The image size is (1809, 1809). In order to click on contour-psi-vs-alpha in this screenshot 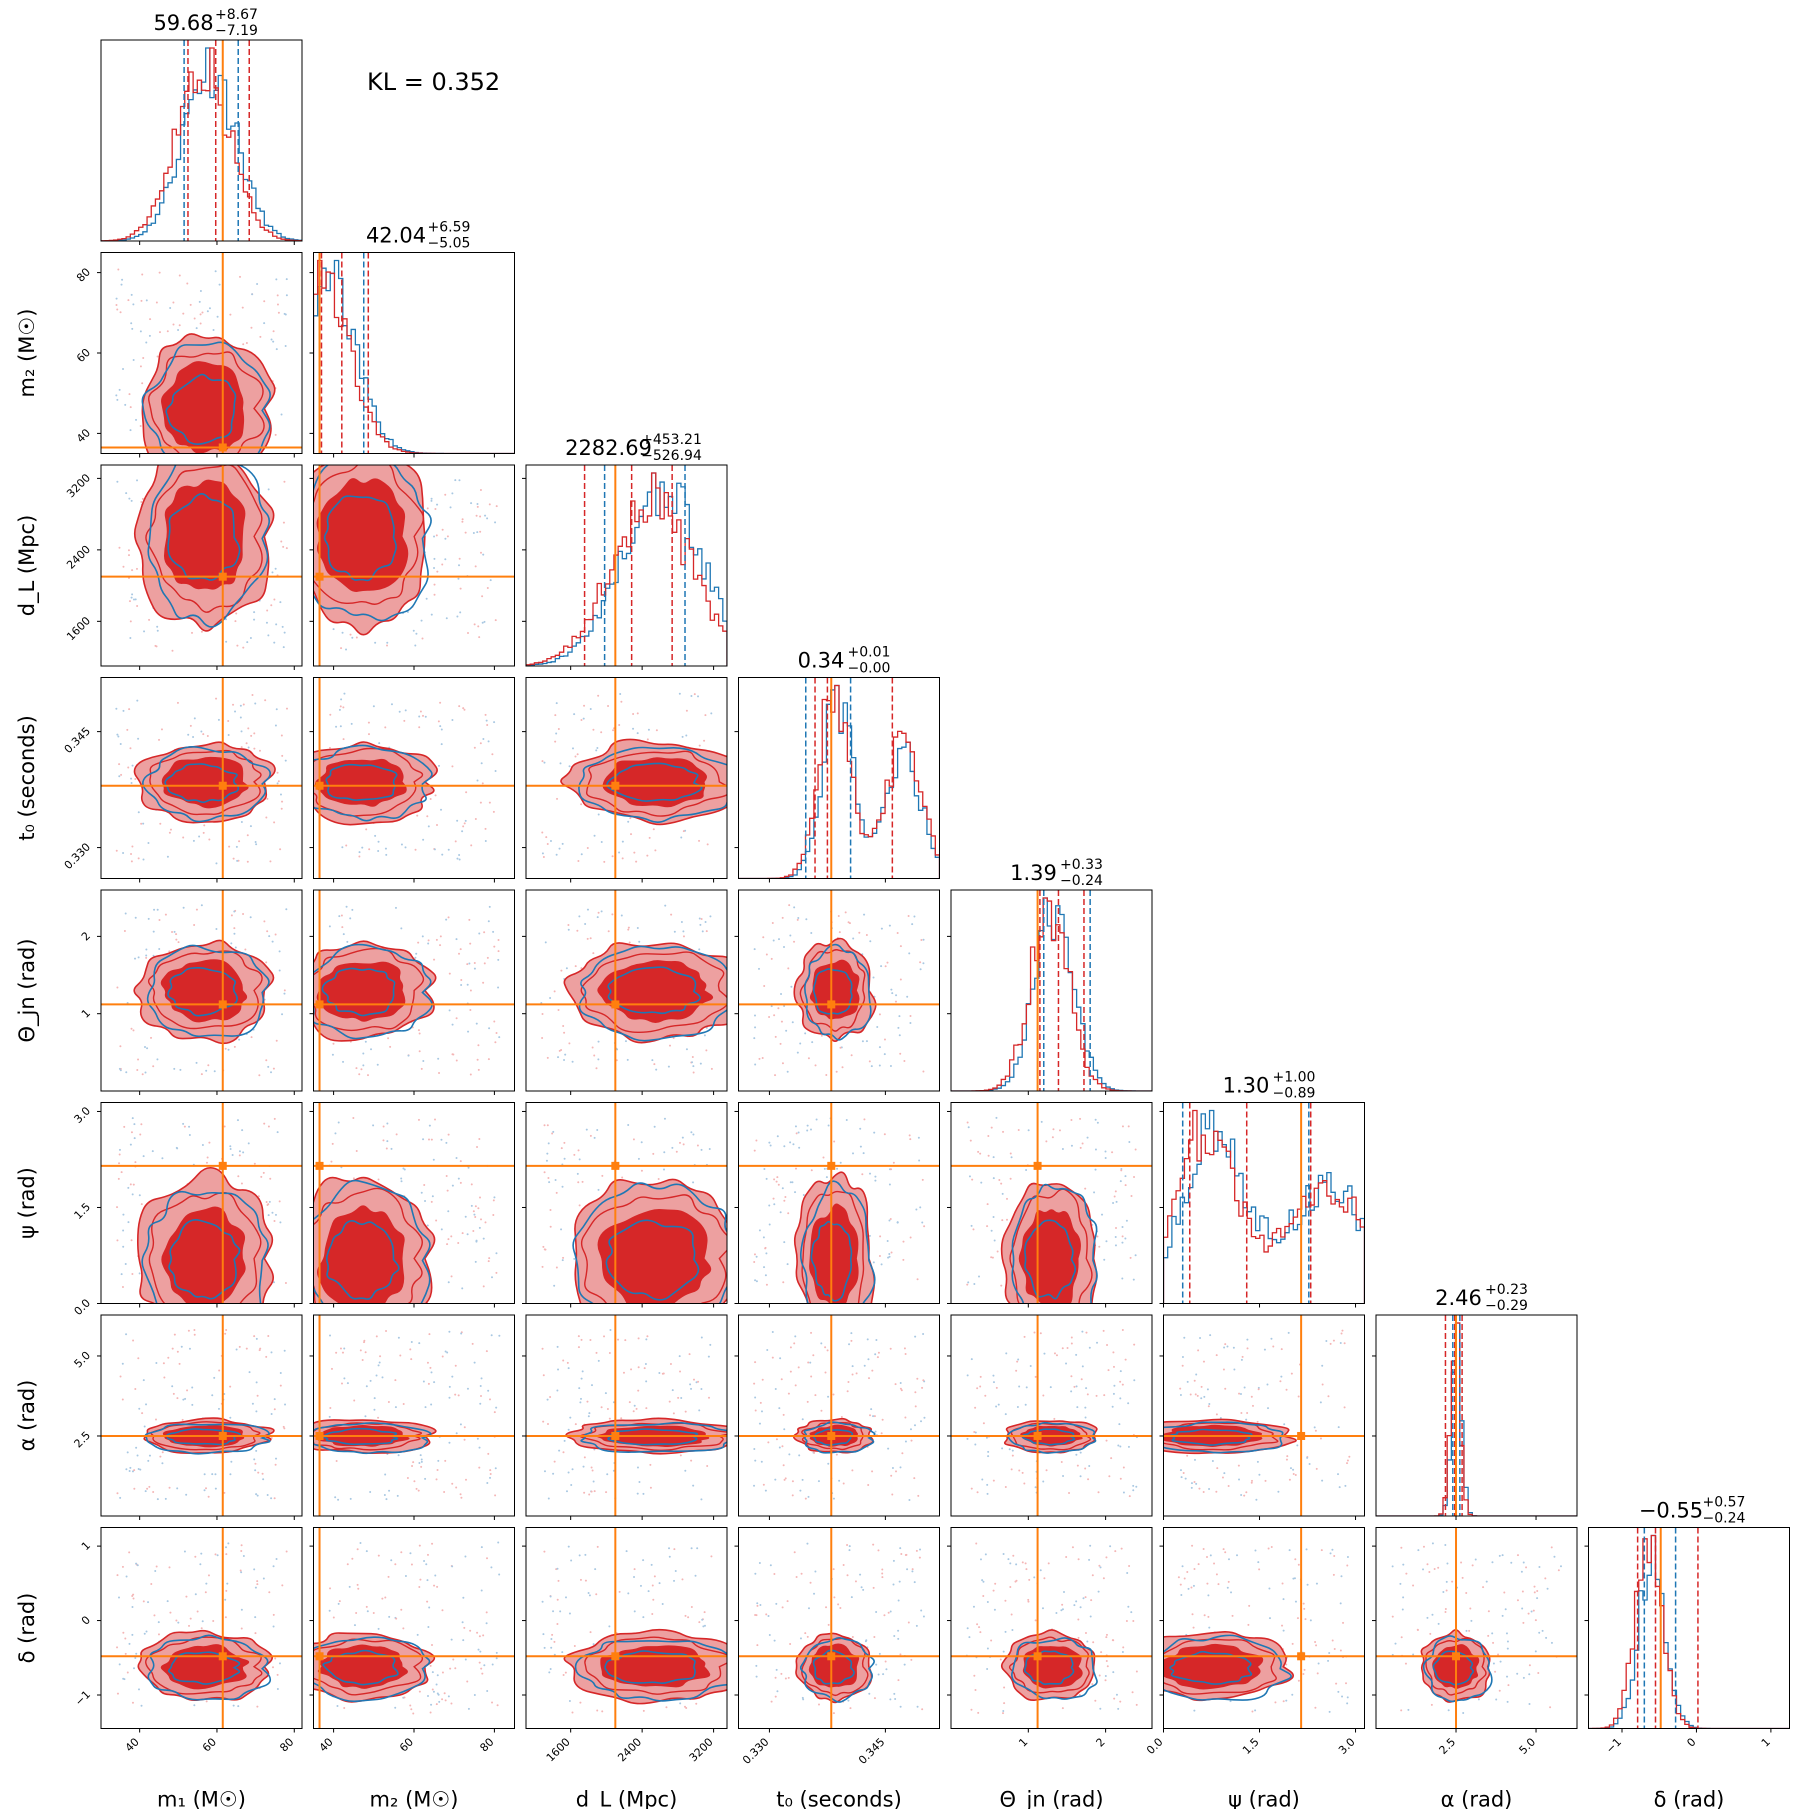, I will do `click(1264, 1415)`.